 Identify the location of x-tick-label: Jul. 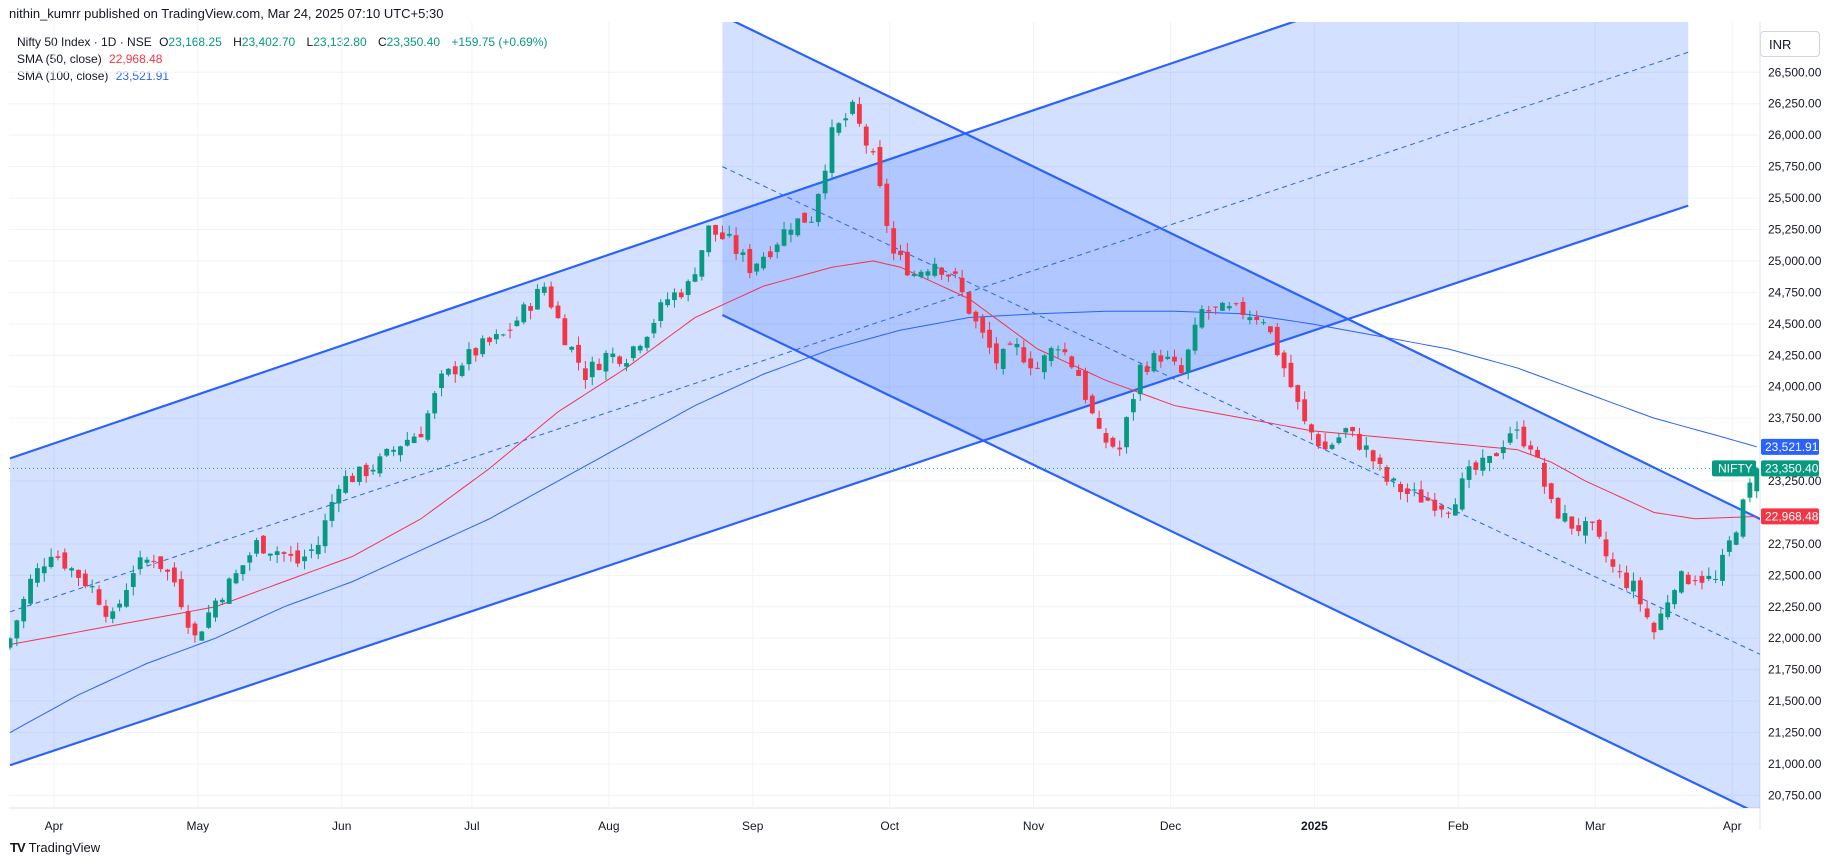
(471, 826).